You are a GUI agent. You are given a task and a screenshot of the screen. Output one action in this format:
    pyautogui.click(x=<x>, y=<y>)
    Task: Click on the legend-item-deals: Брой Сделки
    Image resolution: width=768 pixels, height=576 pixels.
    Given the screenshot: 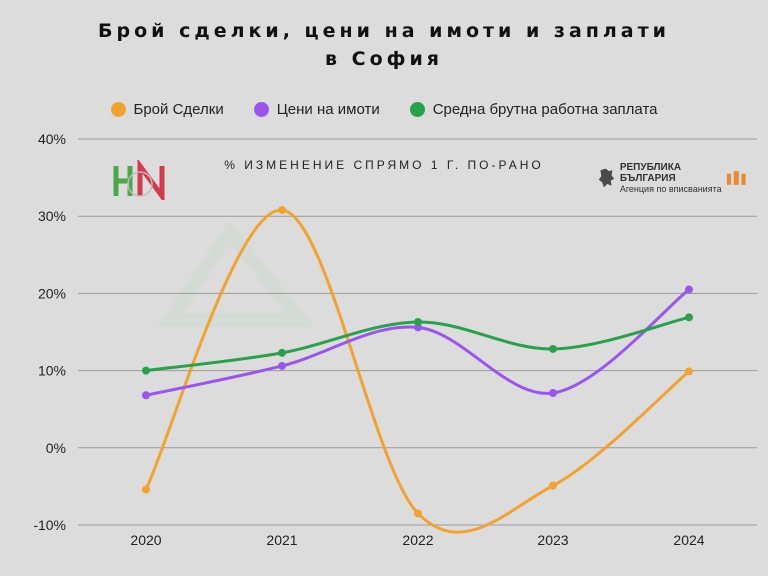 What is the action you would take?
    pyautogui.click(x=167, y=109)
    